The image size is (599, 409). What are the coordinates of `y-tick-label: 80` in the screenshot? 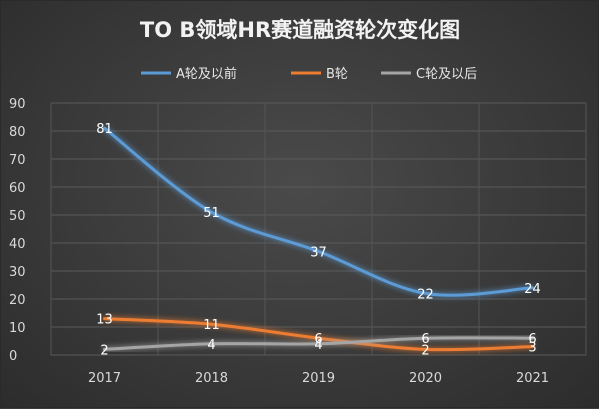 It's located at (17, 132).